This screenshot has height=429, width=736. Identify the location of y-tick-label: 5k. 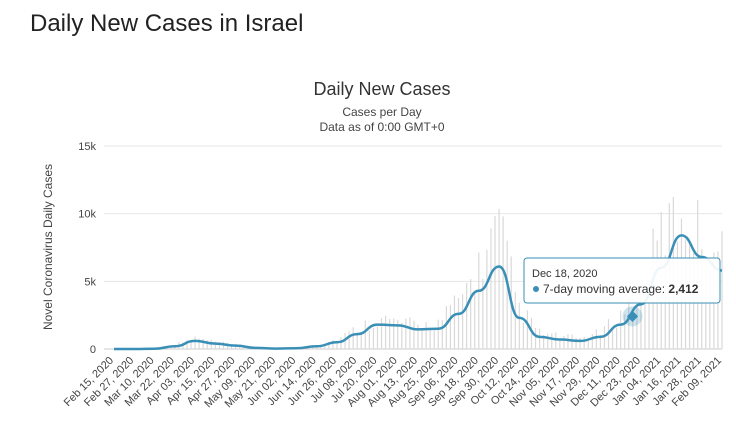
(90, 282).